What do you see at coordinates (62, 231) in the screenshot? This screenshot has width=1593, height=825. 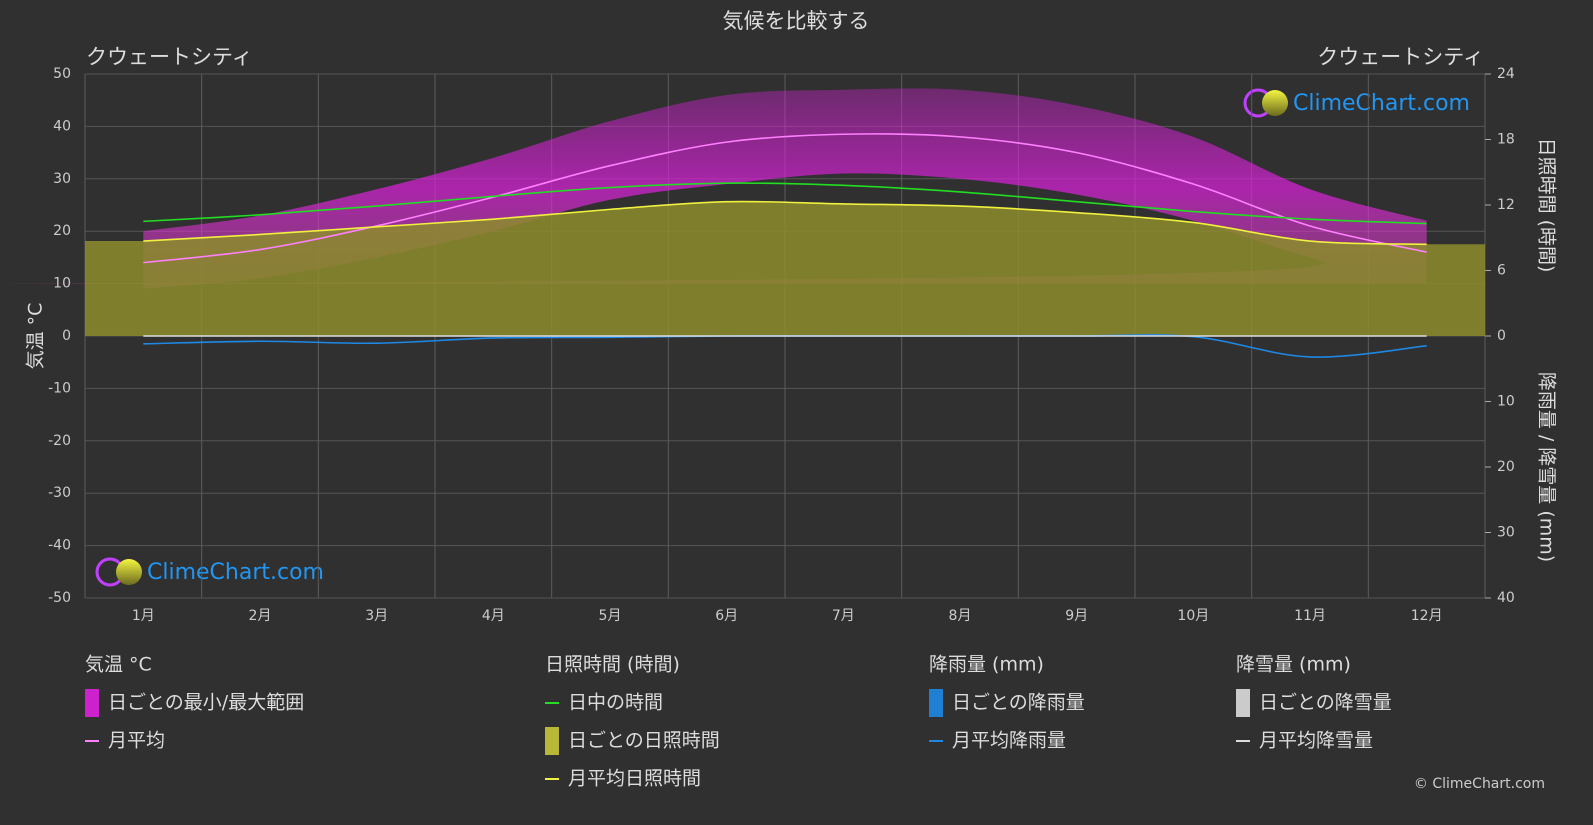 I see `y-tick-label: 20` at bounding box center [62, 231].